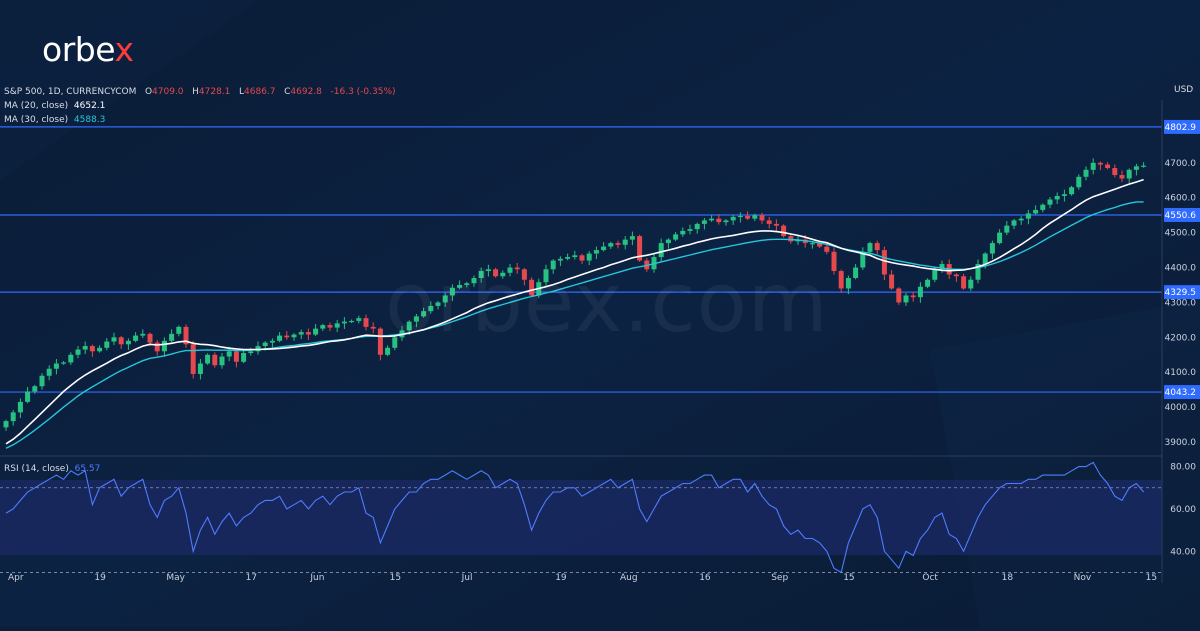 This screenshot has width=1200, height=631. What do you see at coordinates (54, 120) in the screenshot?
I see `ma30-legend: MA (30, close) 4588.3` at bounding box center [54, 120].